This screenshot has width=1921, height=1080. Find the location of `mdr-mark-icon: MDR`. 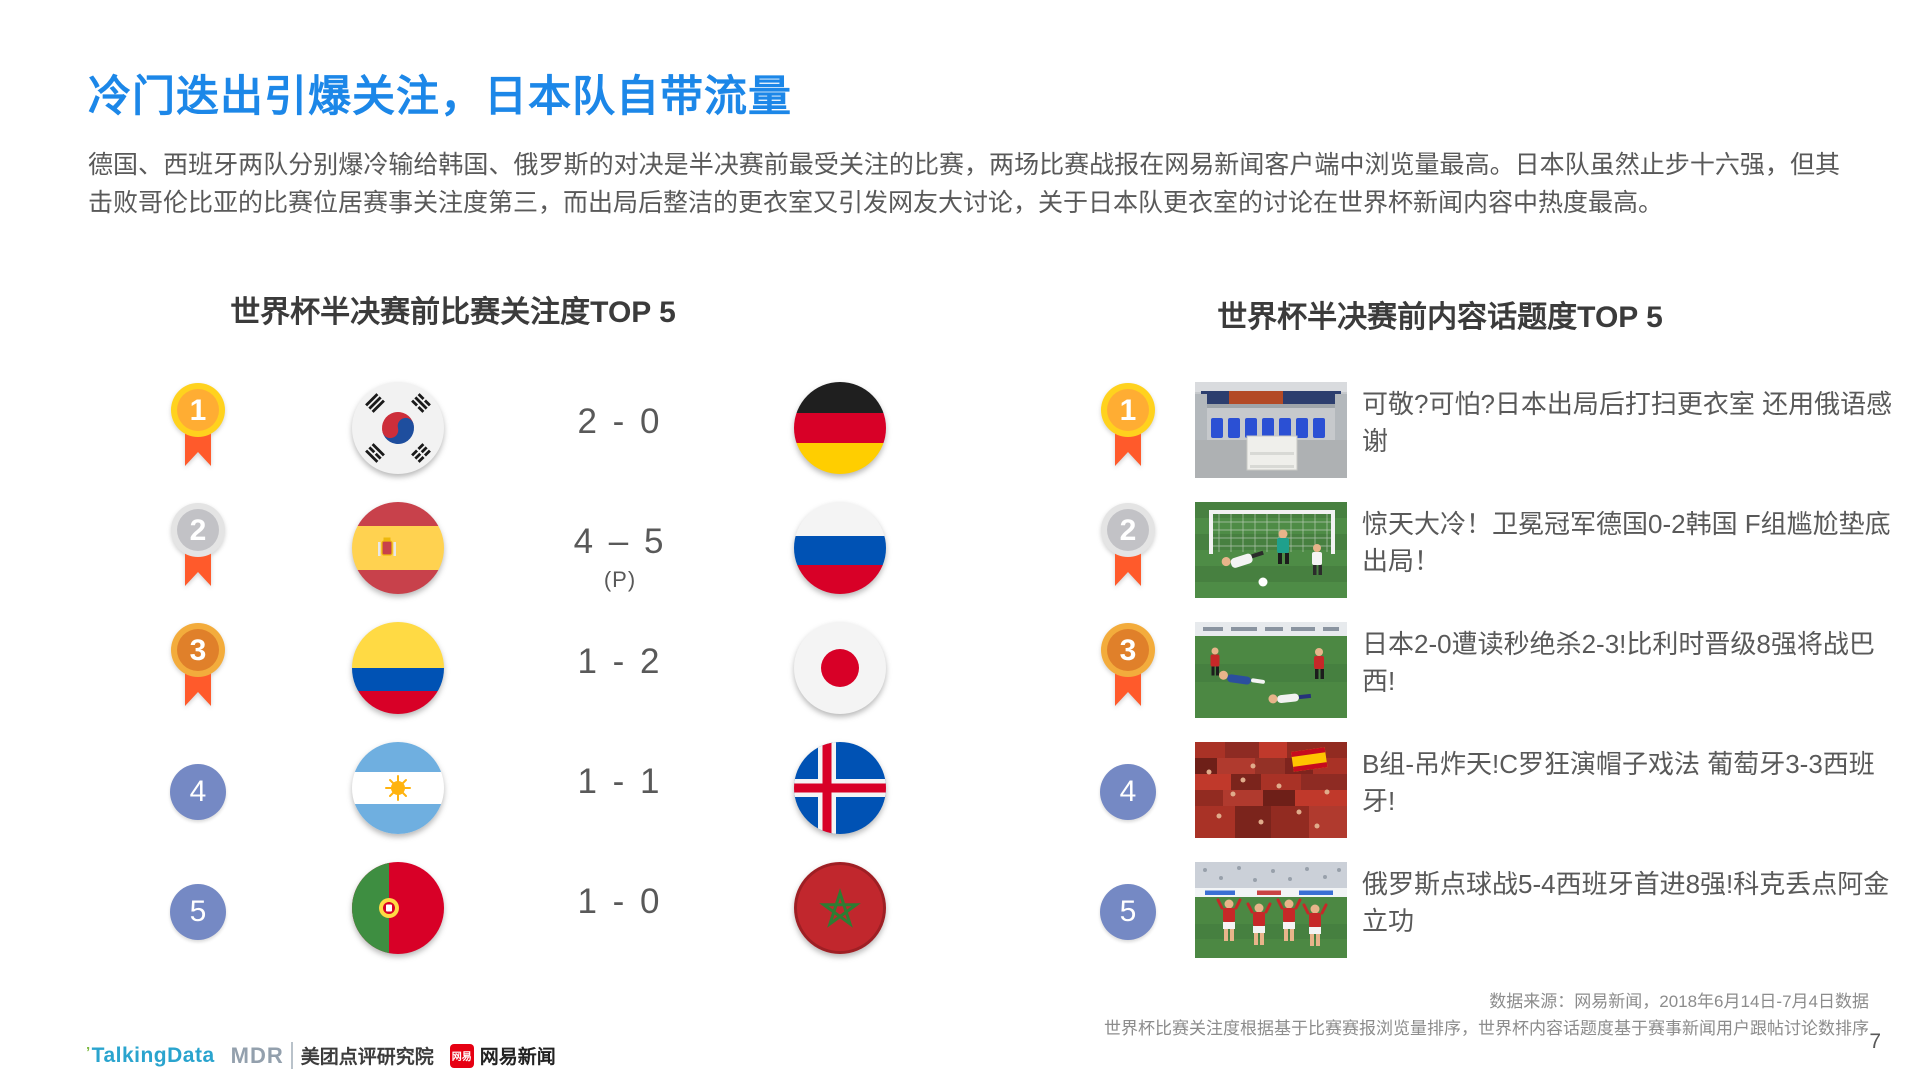

mdr-mark-icon: MDR is located at coordinates (257, 1055).